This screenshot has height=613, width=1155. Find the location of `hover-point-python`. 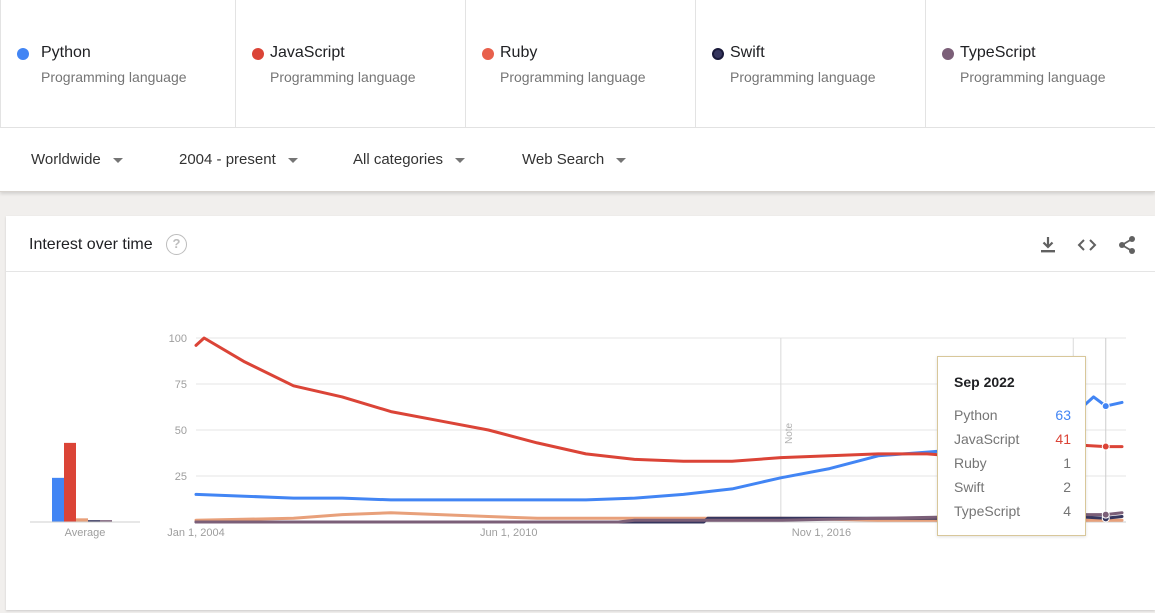

hover-point-python is located at coordinates (1105, 406).